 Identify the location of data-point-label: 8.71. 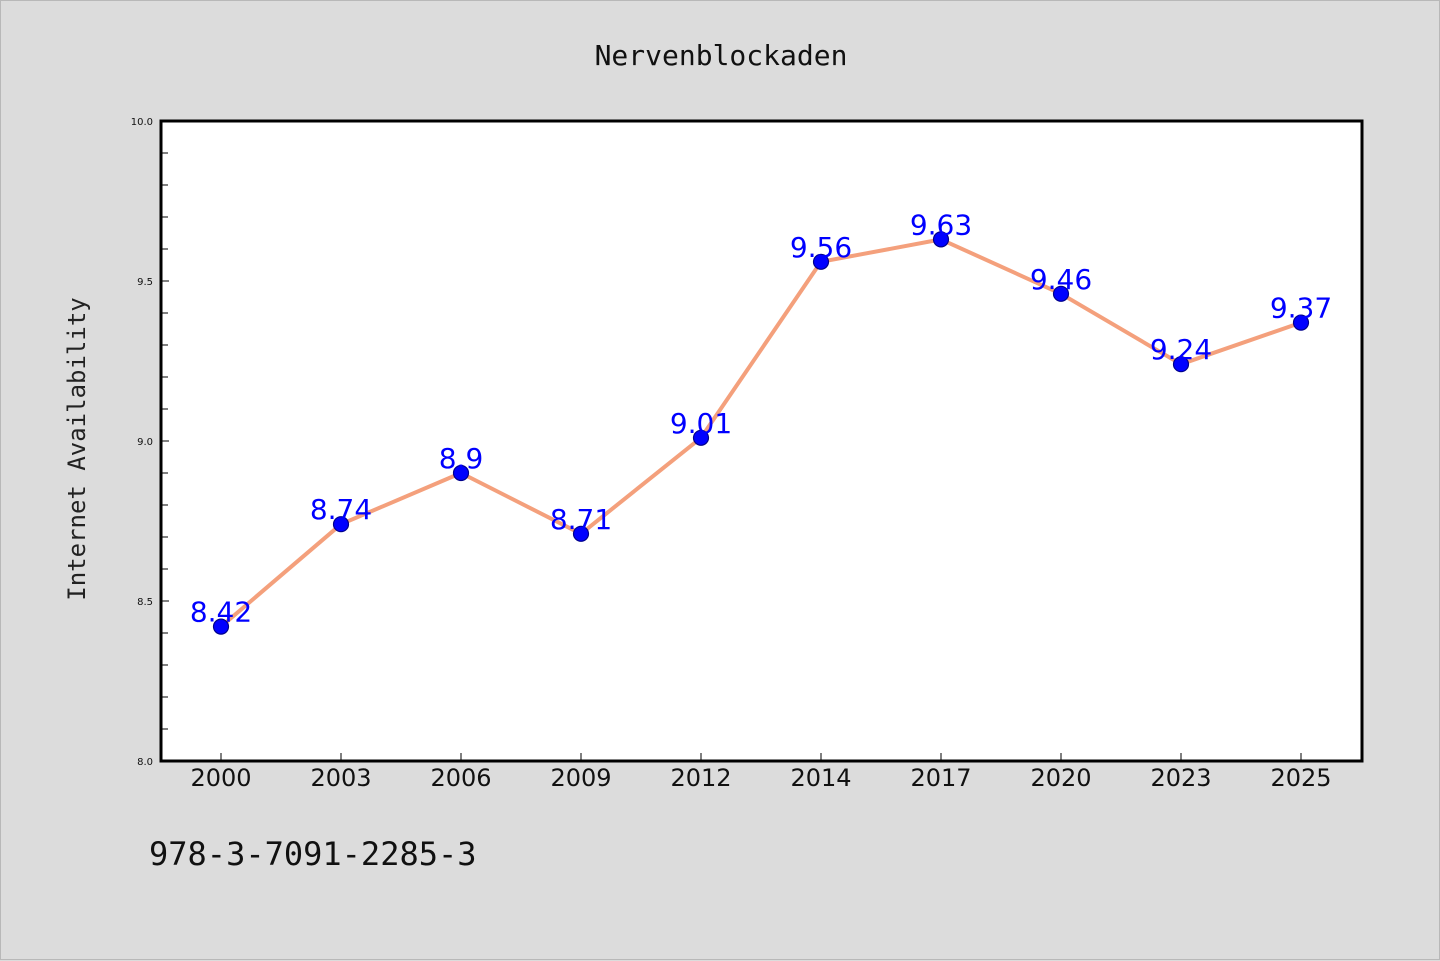
(581, 519).